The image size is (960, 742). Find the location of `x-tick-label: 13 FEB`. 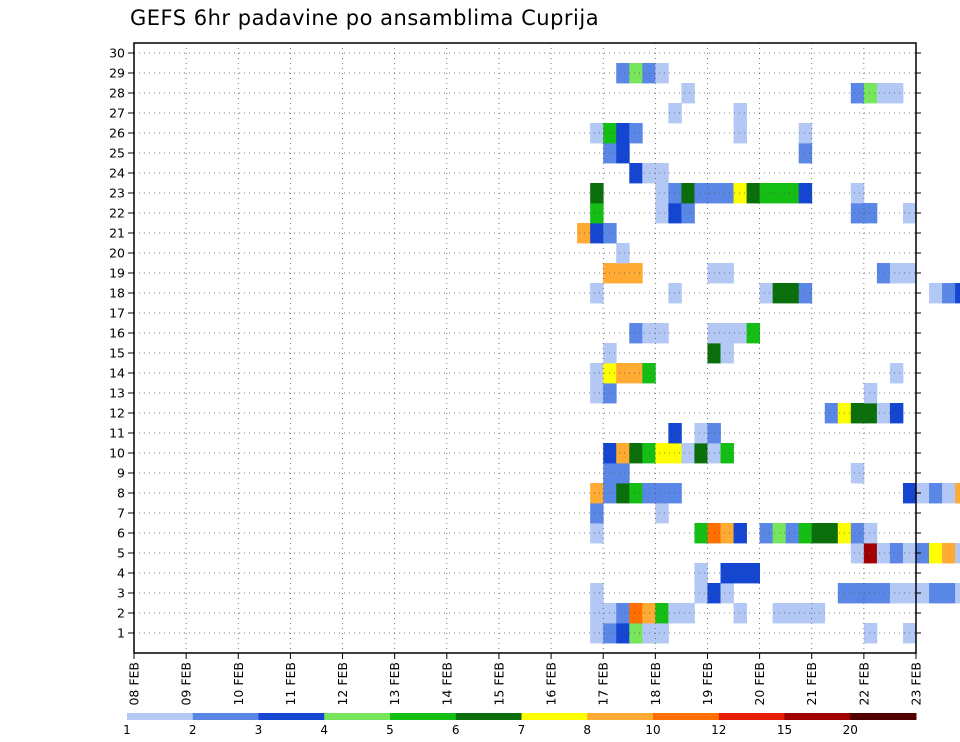

x-tick-label: 13 FEB is located at coordinates (394, 684).